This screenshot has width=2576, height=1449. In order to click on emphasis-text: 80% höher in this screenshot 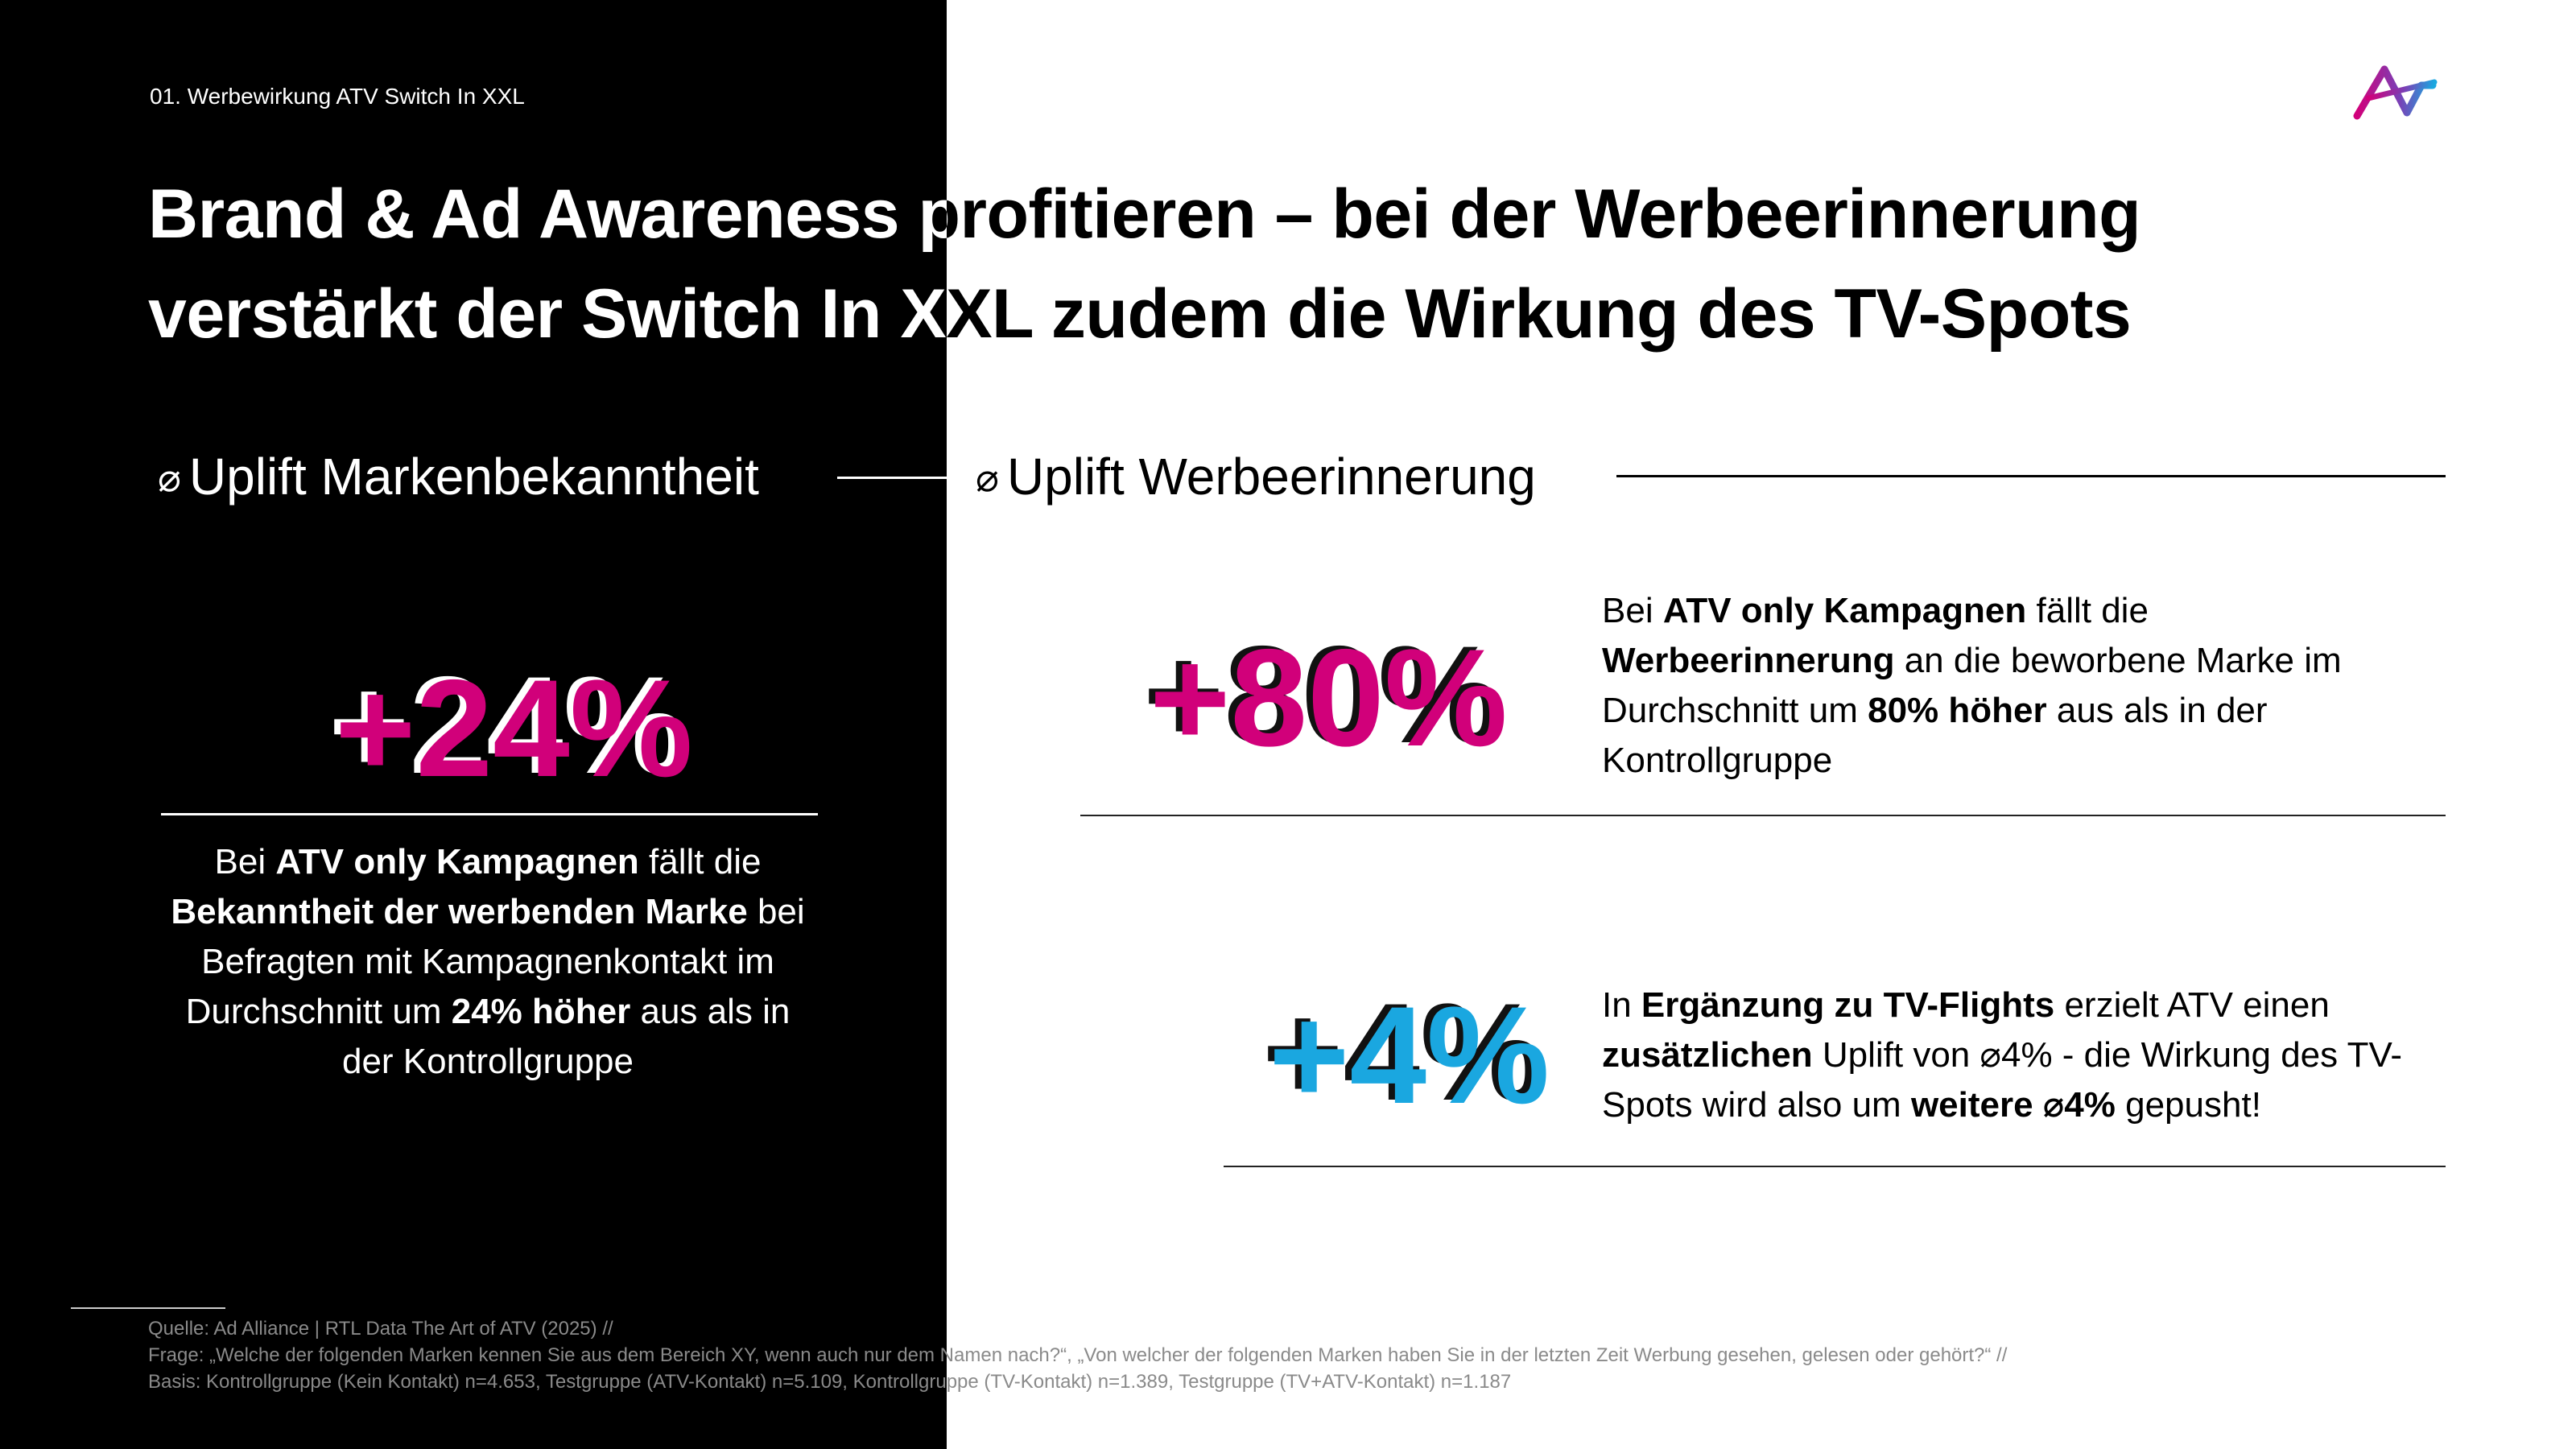, I will do `click(1957, 710)`.